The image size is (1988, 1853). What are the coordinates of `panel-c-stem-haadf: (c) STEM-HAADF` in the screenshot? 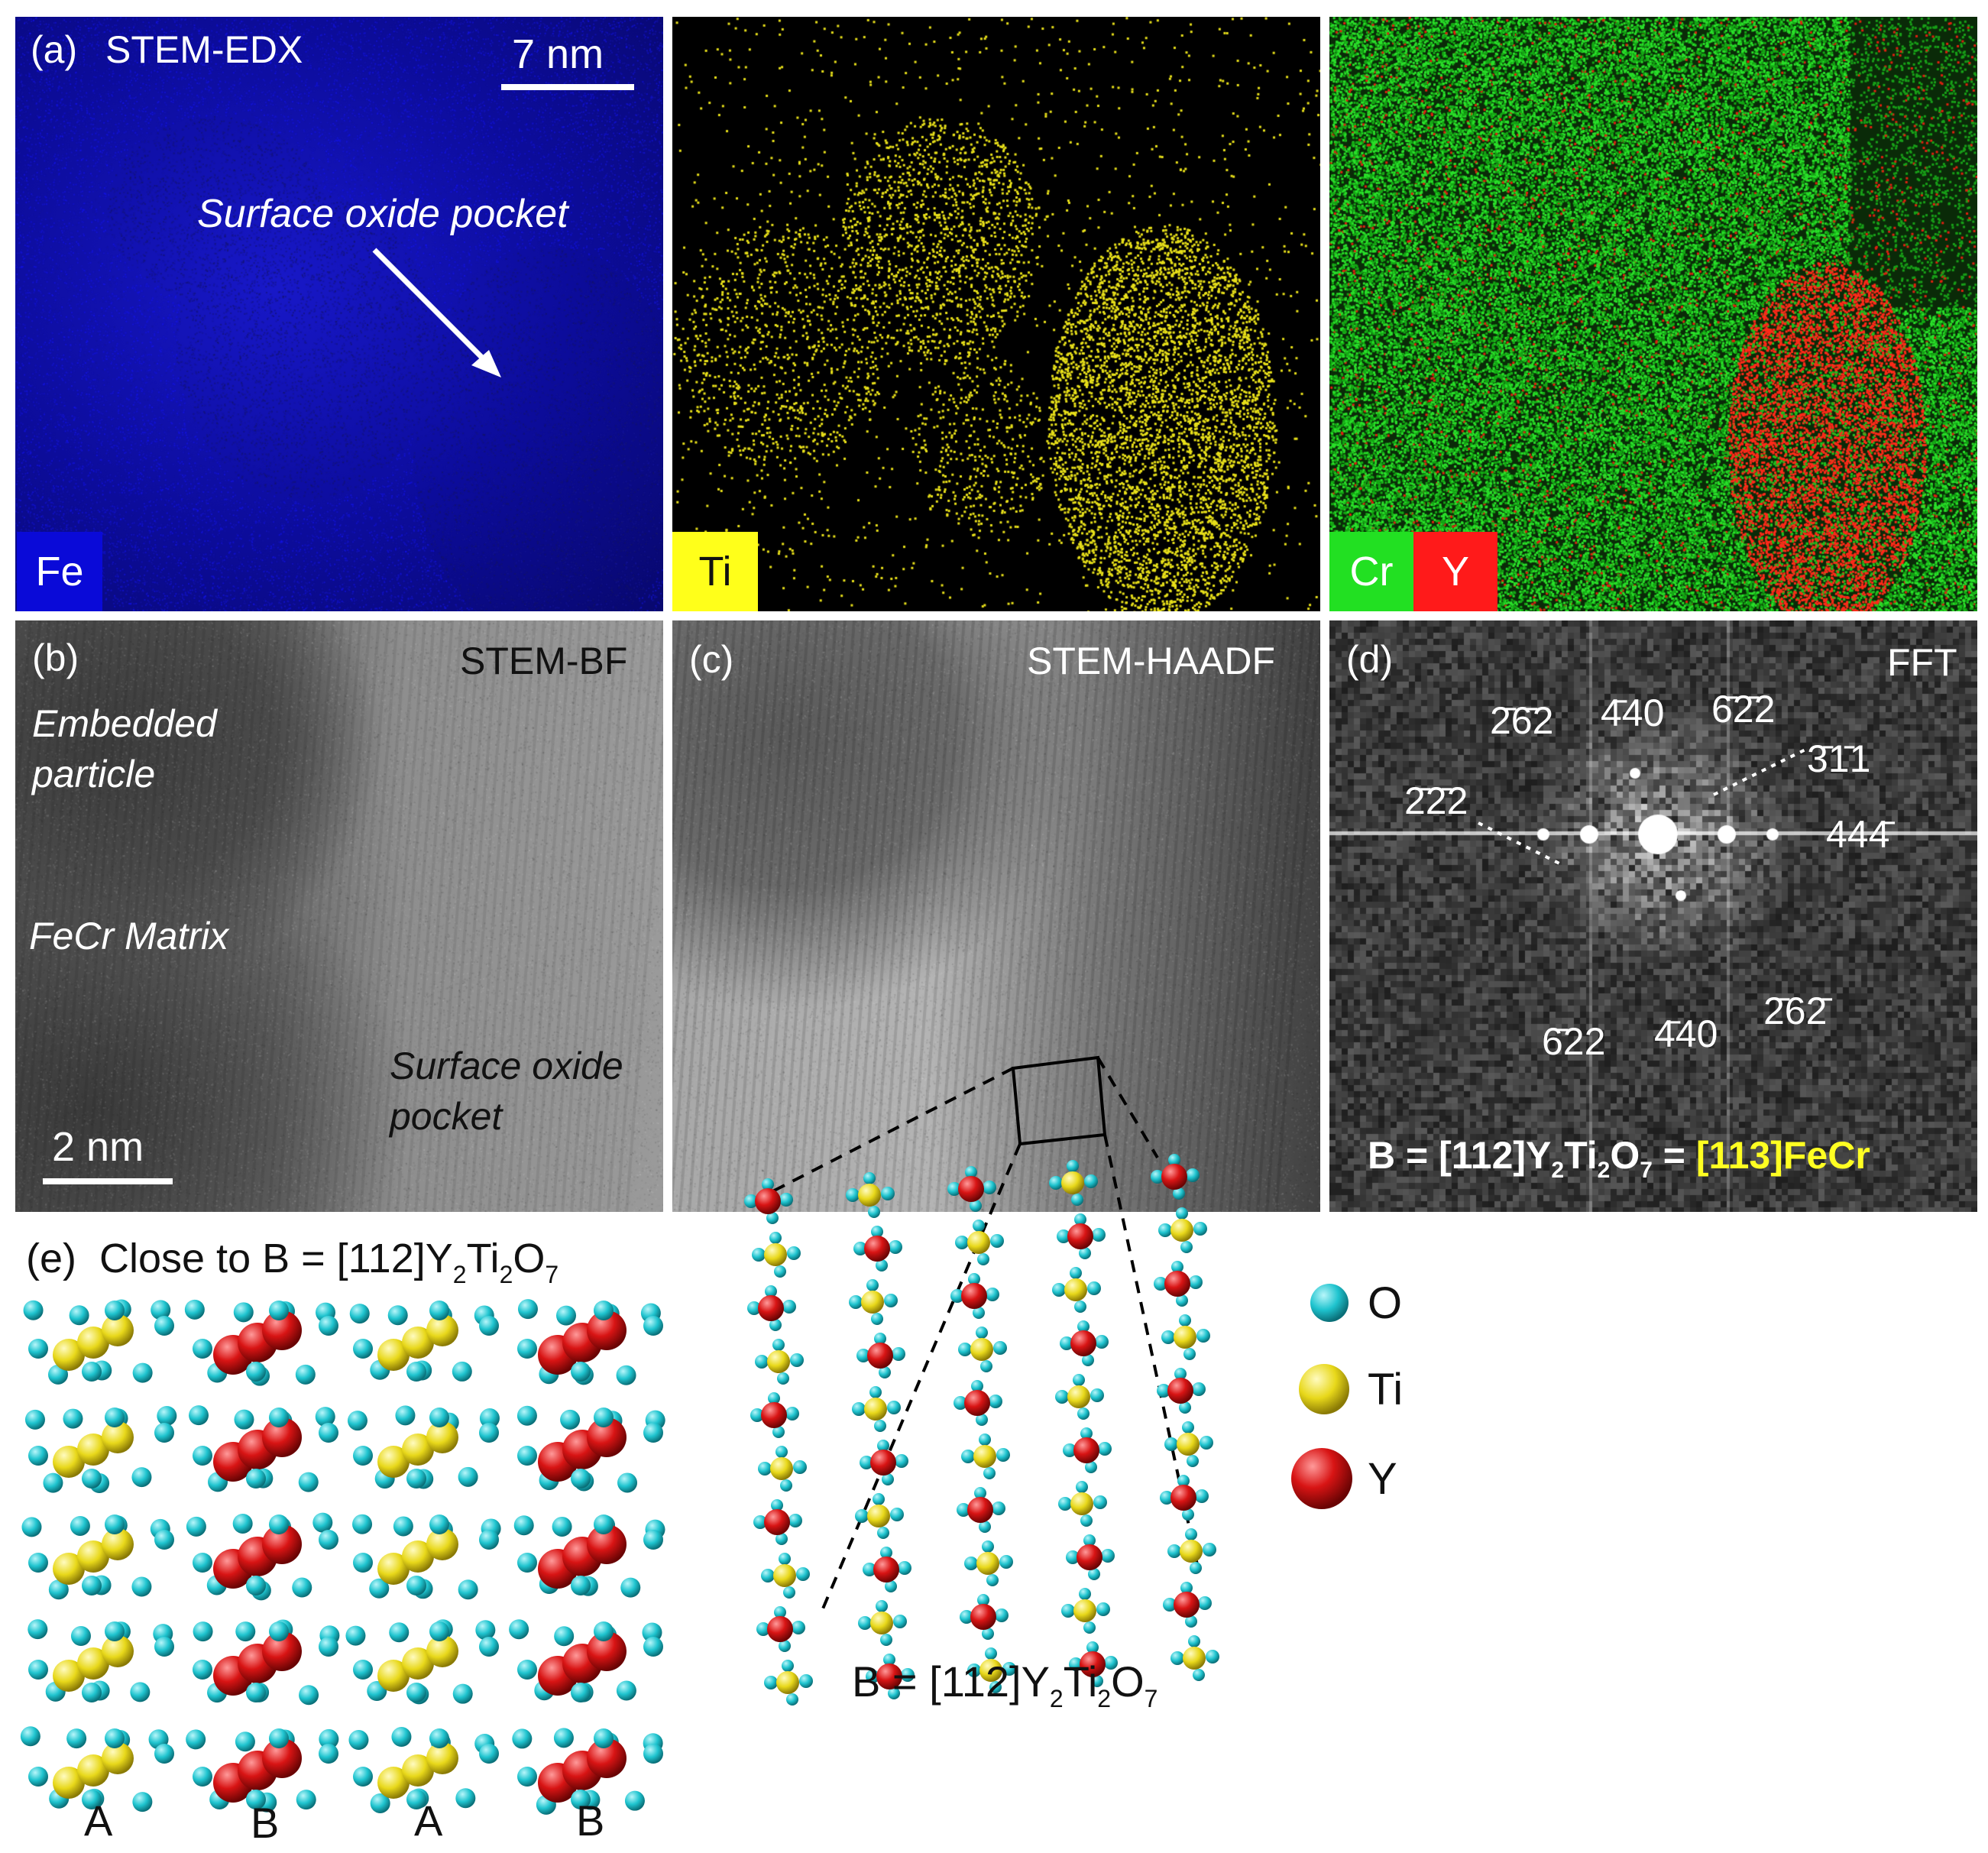 It's located at (996, 916).